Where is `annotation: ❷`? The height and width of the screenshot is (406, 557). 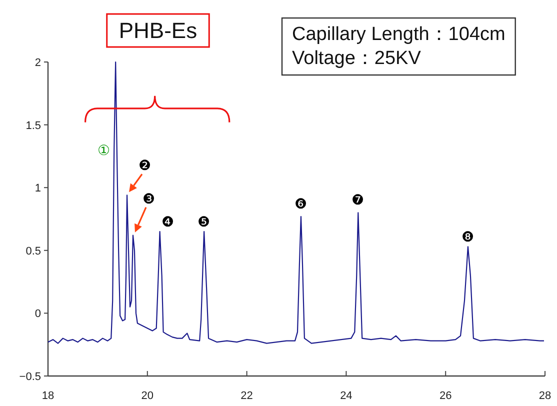
annotation: ❷ is located at coordinates (145, 165).